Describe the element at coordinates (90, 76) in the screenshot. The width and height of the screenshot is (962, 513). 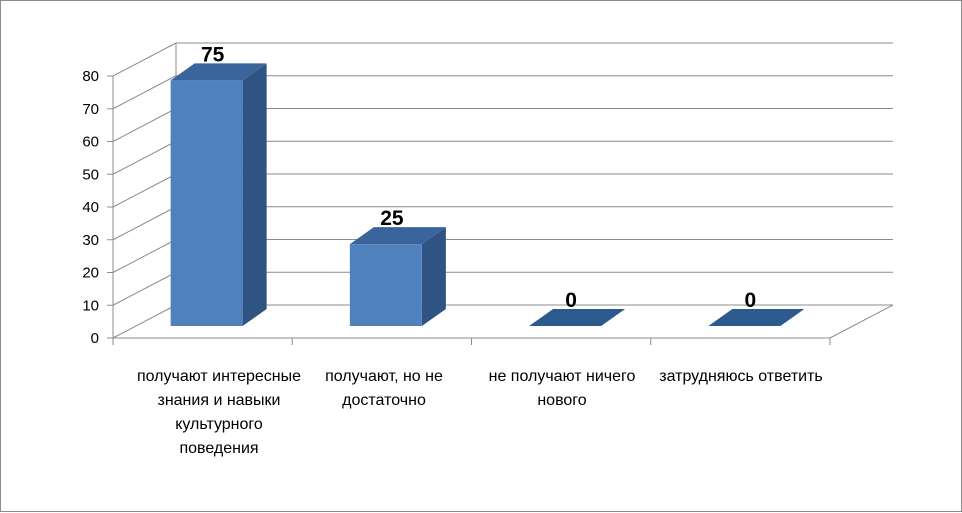
I see `y-tick-label: 80` at that location.